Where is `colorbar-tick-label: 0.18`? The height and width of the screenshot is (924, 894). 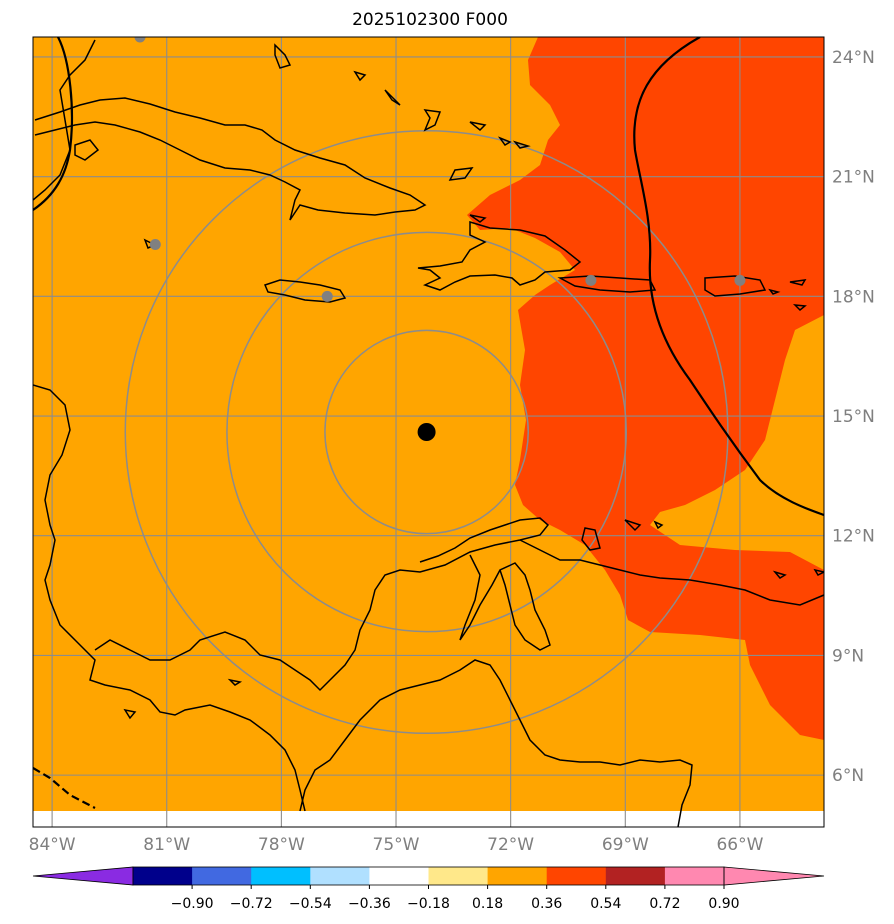
colorbar-tick-label: 0.18 is located at coordinates (487, 904).